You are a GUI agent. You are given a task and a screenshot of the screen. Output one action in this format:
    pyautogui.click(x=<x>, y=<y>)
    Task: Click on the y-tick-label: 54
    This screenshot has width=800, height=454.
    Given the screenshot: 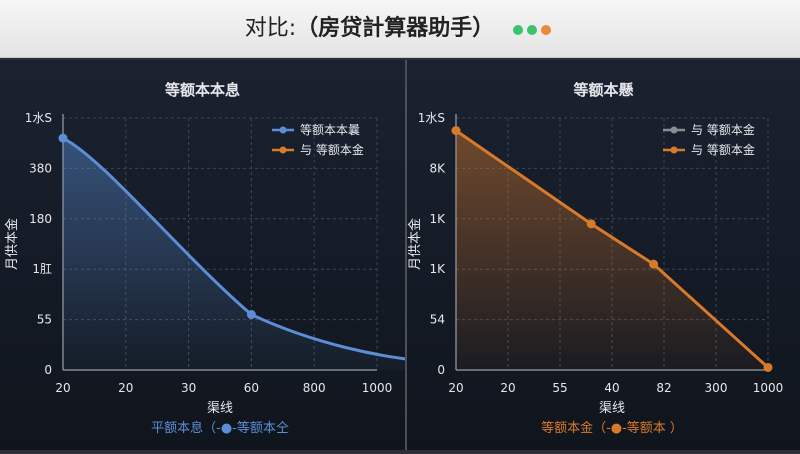 What is the action you would take?
    pyautogui.click(x=437, y=320)
    